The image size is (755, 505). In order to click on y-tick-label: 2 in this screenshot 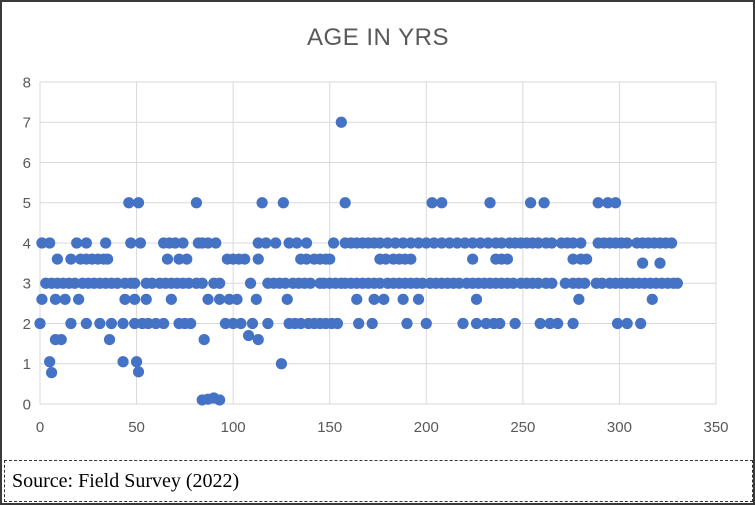, I will do `click(27, 324)`.